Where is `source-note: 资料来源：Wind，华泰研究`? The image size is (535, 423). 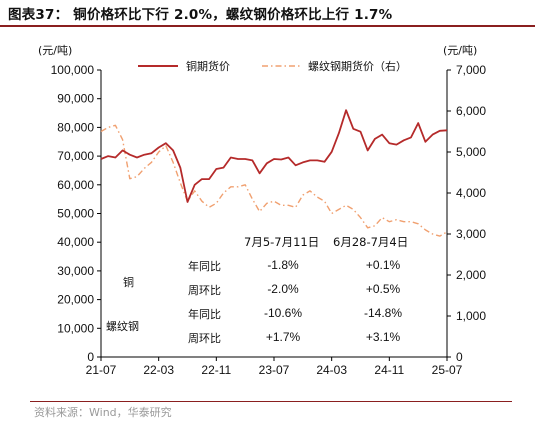 source-note: 资料来源：Wind，华泰研究 is located at coordinates (103, 412).